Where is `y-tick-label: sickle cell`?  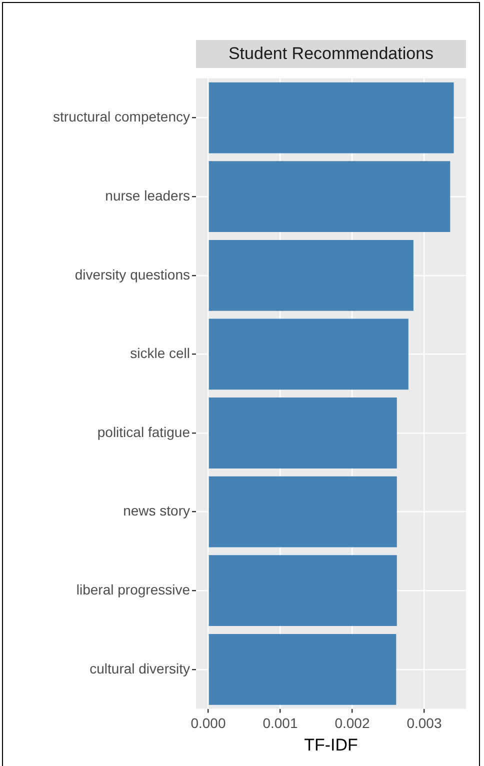 y-tick-label: sickle cell is located at coordinates (160, 353).